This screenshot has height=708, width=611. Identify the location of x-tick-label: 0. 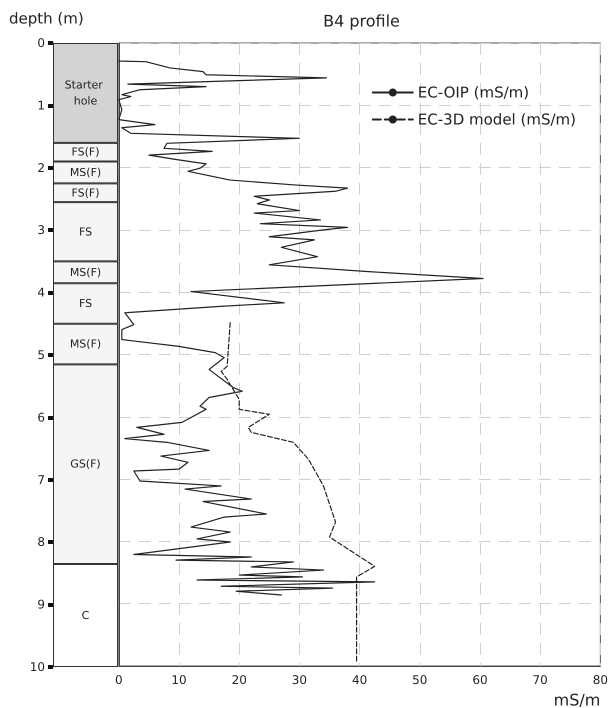
(118, 680).